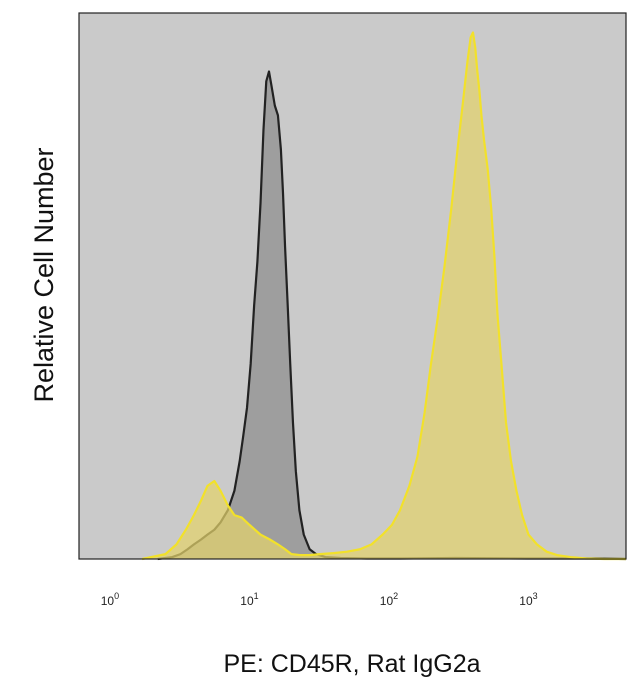 The width and height of the screenshot is (640, 691). What do you see at coordinates (319, 599) in the screenshot?
I see `x-tick-labels: 10⁰ 10¹ 10² 10³` at bounding box center [319, 599].